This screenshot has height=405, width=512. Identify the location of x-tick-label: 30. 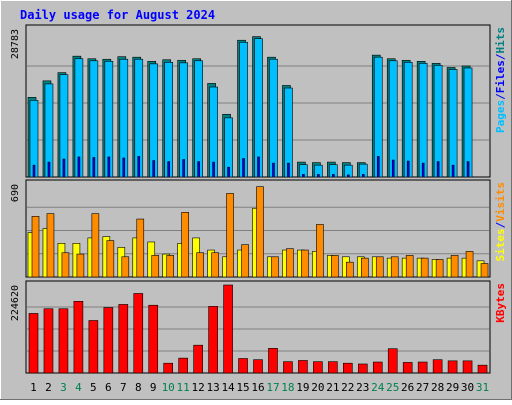
(467, 387).